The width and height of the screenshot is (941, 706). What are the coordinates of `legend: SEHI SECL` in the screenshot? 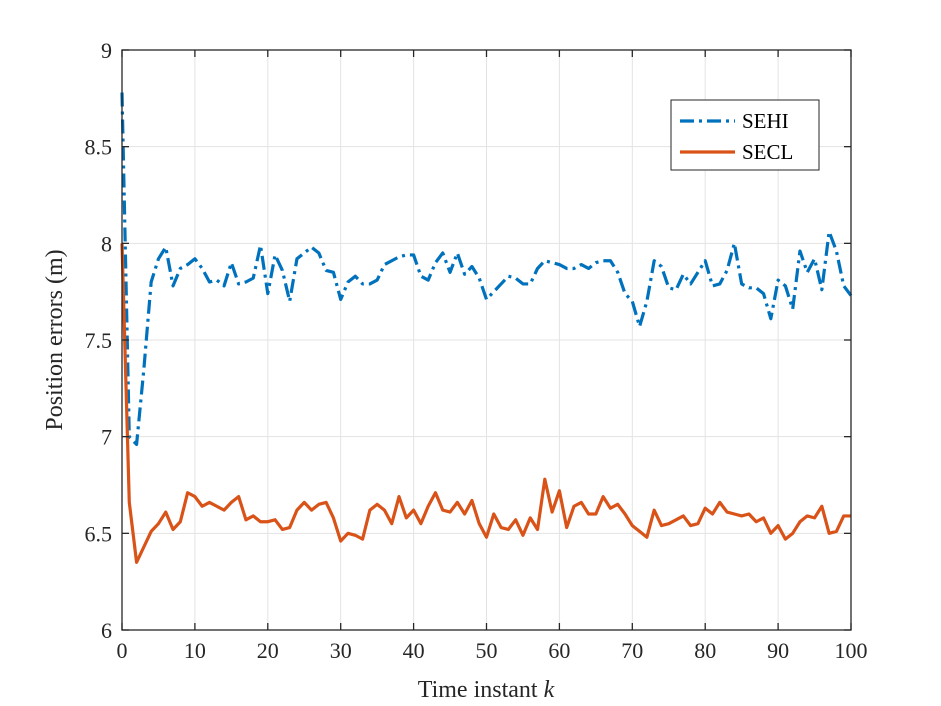 It's located at (745, 135).